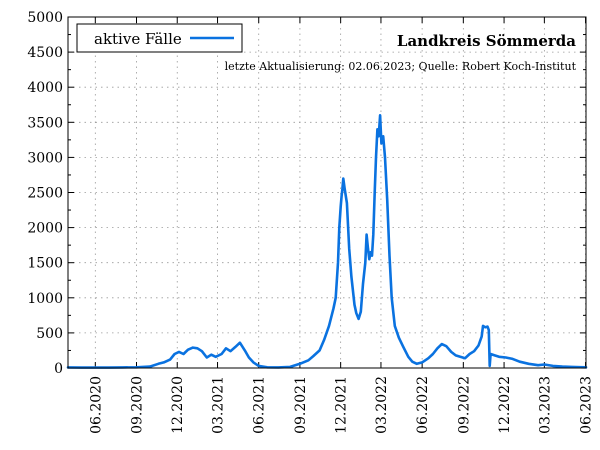 This screenshot has height=450, width=600. I want to click on y-tick-label: 500, so click(49, 334).